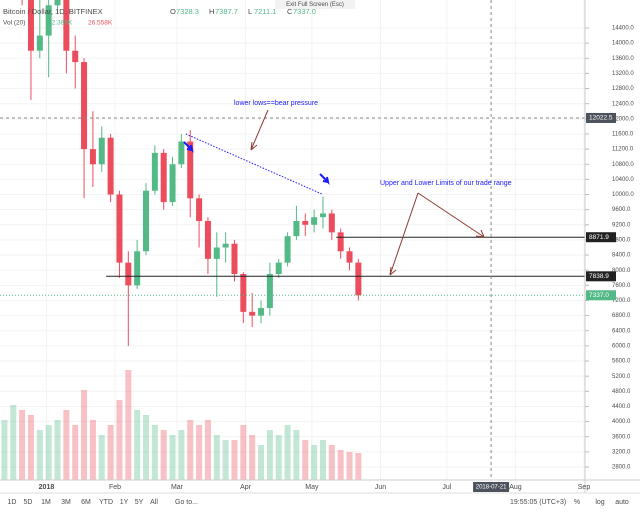  I want to click on ohlc-value: 7387.7, so click(226, 11).